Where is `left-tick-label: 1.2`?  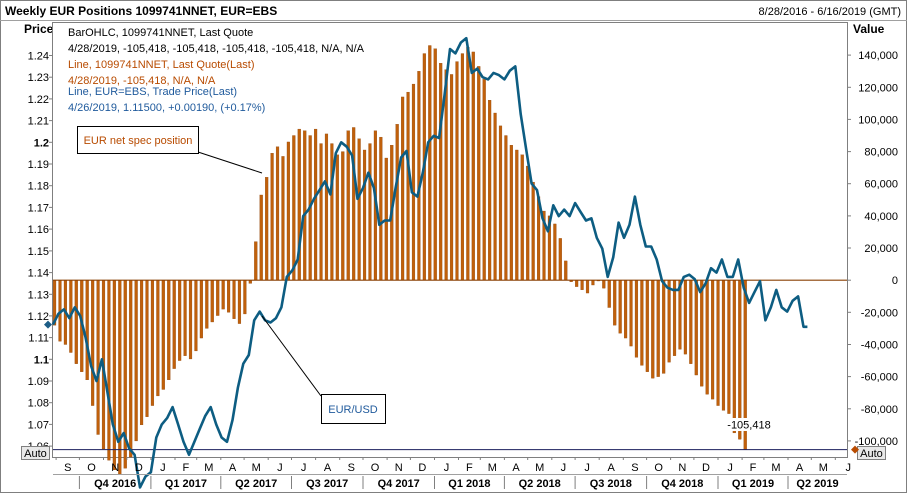
left-tick-label: 1.2 is located at coordinates (41, 143).